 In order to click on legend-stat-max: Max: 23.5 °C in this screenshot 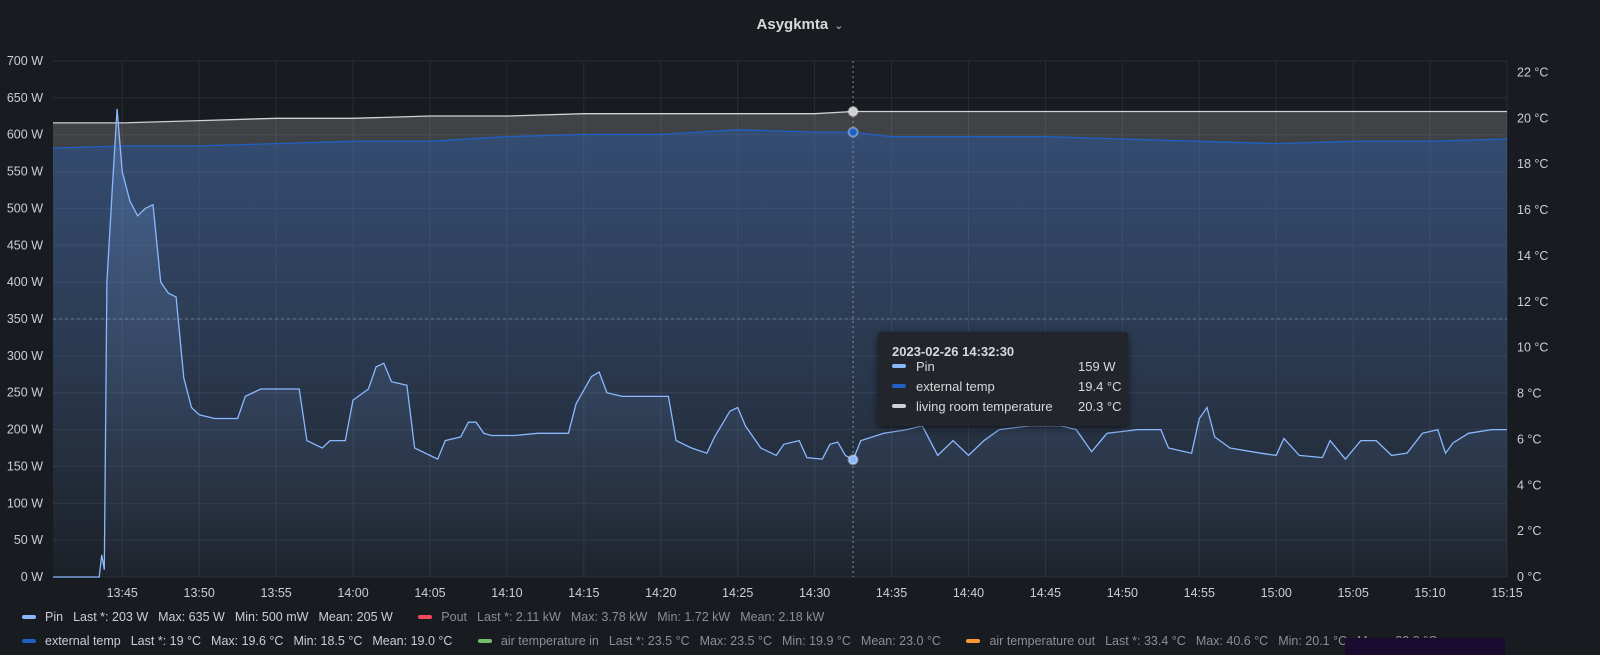, I will do `click(735, 641)`.